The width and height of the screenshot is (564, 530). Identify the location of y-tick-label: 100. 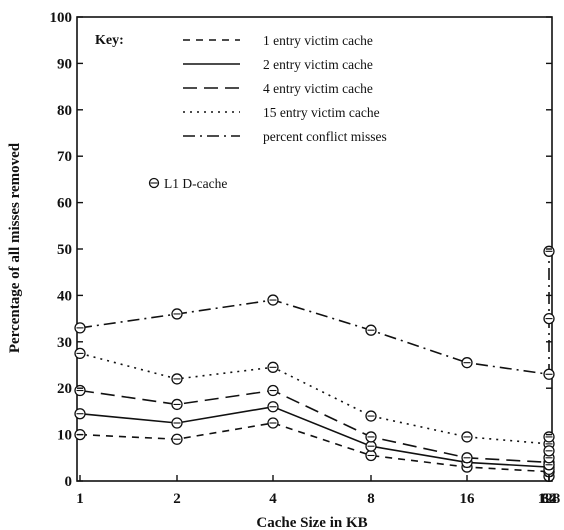
(61, 18).